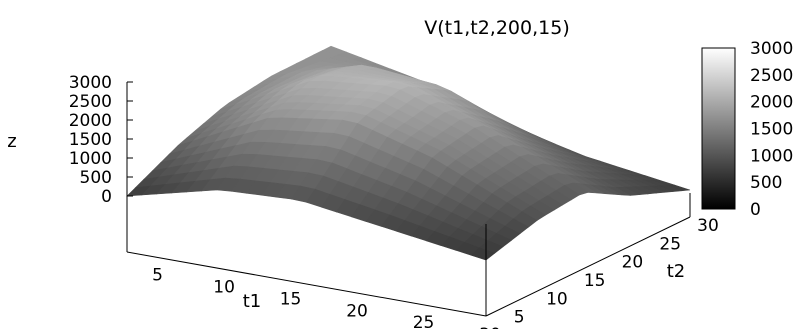 The image size is (809, 329). Describe the element at coordinates (424, 321) in the screenshot. I see `x-tick-label: 25` at that location.